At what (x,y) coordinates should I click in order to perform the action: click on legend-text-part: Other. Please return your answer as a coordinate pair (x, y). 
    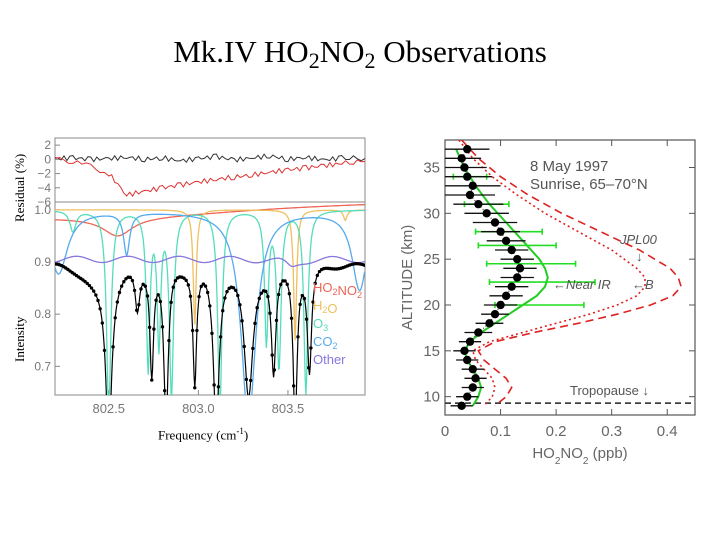
    Looking at the image, I should click on (329, 359).